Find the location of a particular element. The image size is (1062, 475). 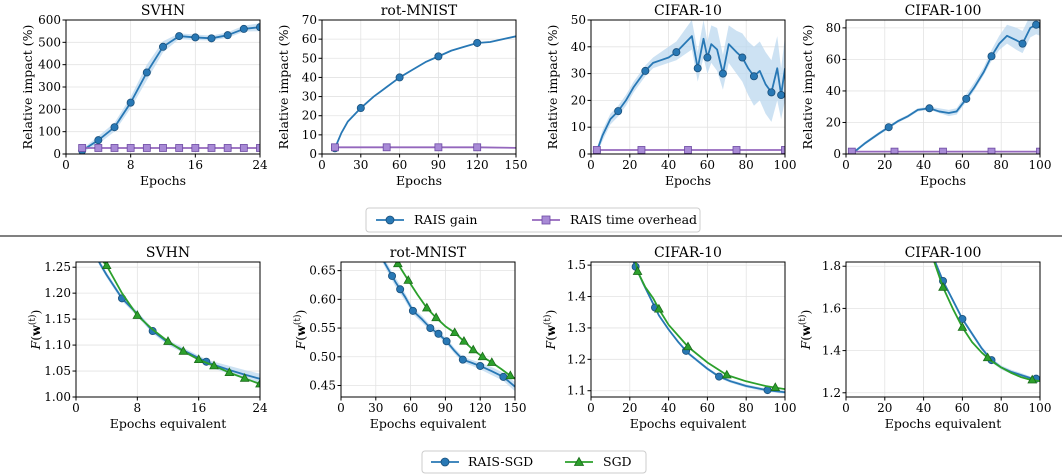

y-tick-label: 70 is located at coordinates (309, 20).